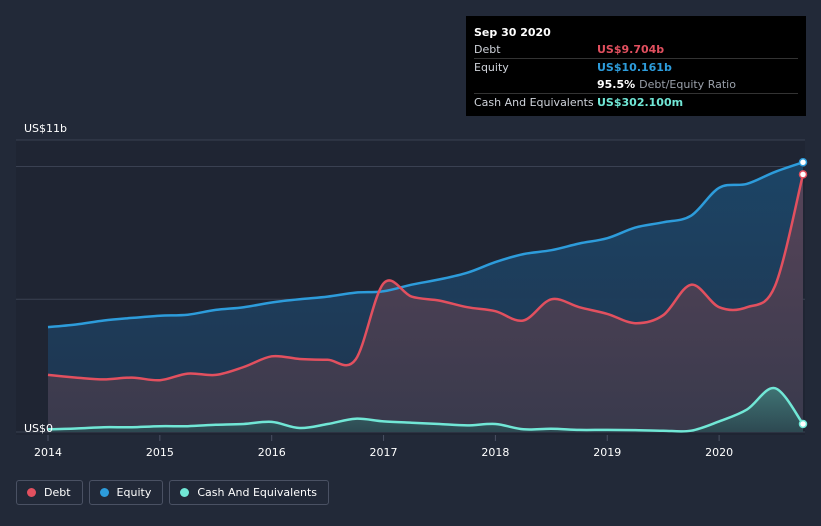  What do you see at coordinates (57, 492) in the screenshot?
I see `legend-label: Debt` at bounding box center [57, 492].